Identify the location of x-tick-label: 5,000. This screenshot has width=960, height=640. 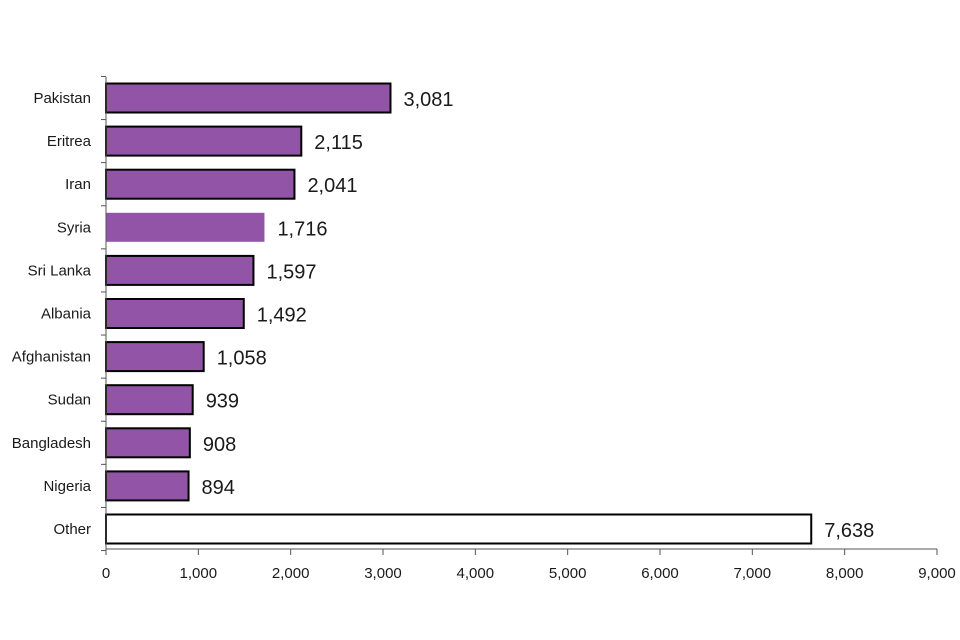
(568, 573).